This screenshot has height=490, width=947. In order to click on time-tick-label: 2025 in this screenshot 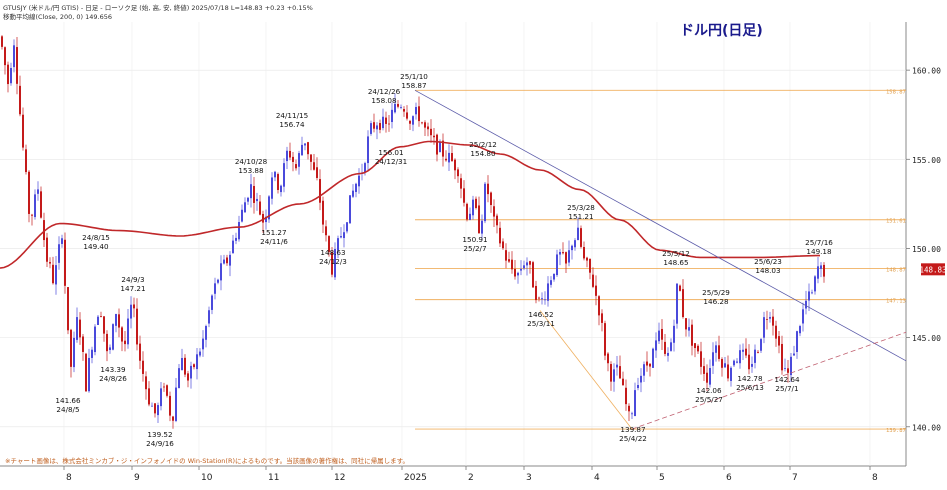, I will do `click(415, 478)`.